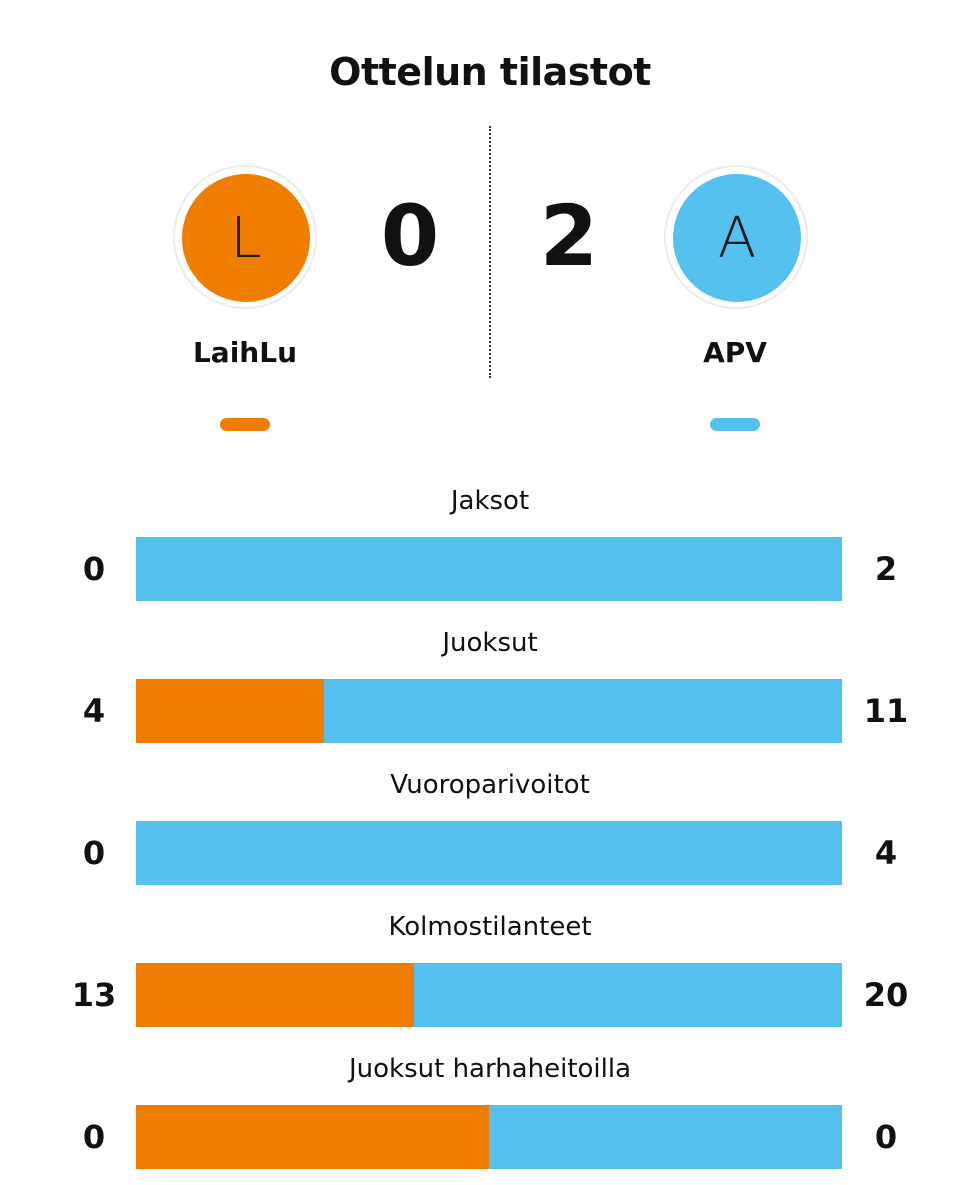 This screenshot has height=1185, width=980. I want to click on page-title: Ottelun tilastot, so click(490, 72).